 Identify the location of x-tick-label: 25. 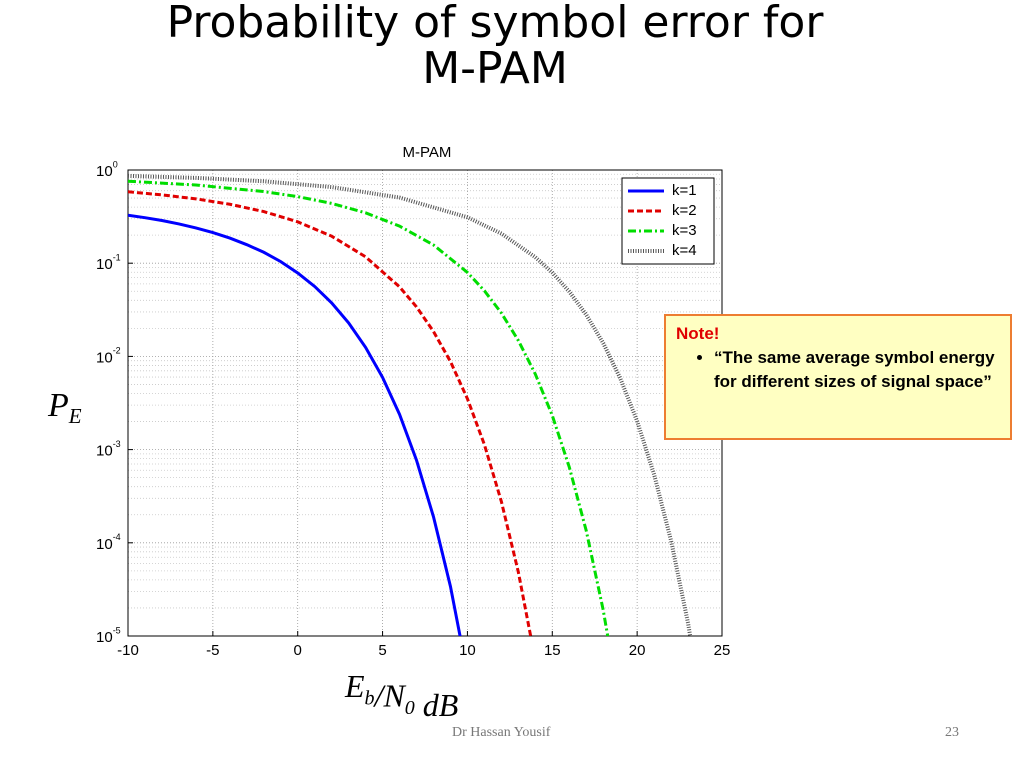
(722, 650).